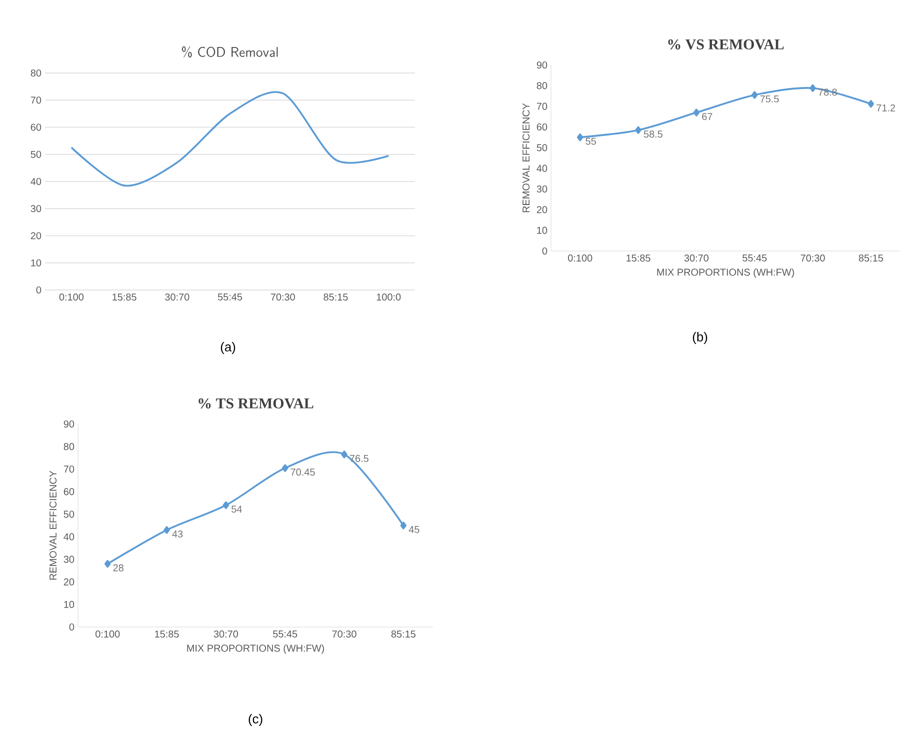 The image size is (905, 733). I want to click on data-label: 28, so click(118, 568).